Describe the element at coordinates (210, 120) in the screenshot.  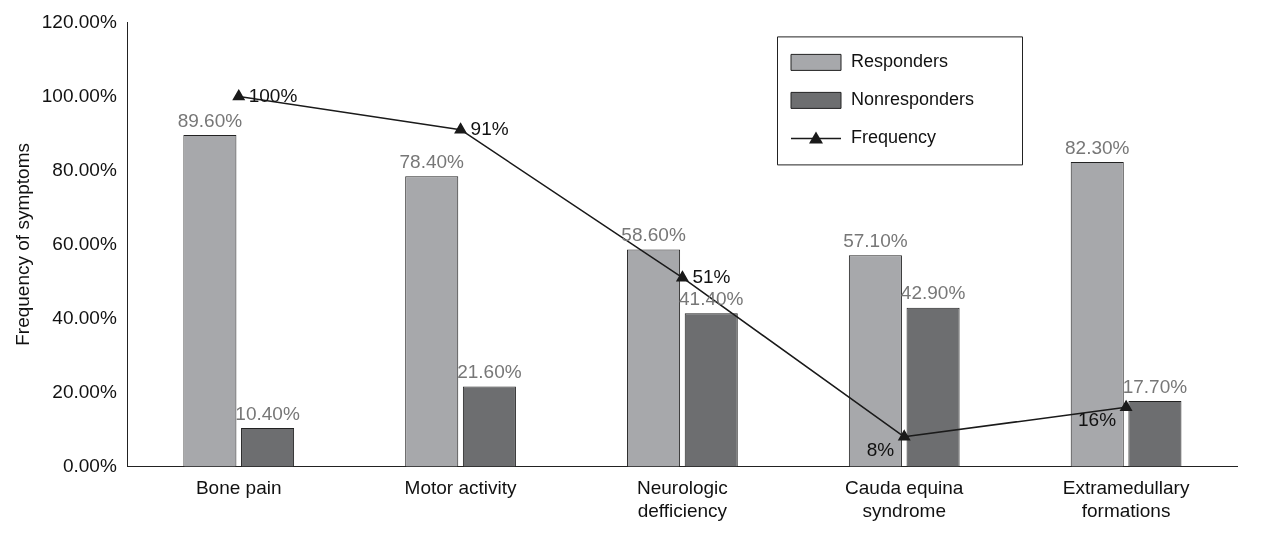
I see `data-label: 89.60%` at that location.